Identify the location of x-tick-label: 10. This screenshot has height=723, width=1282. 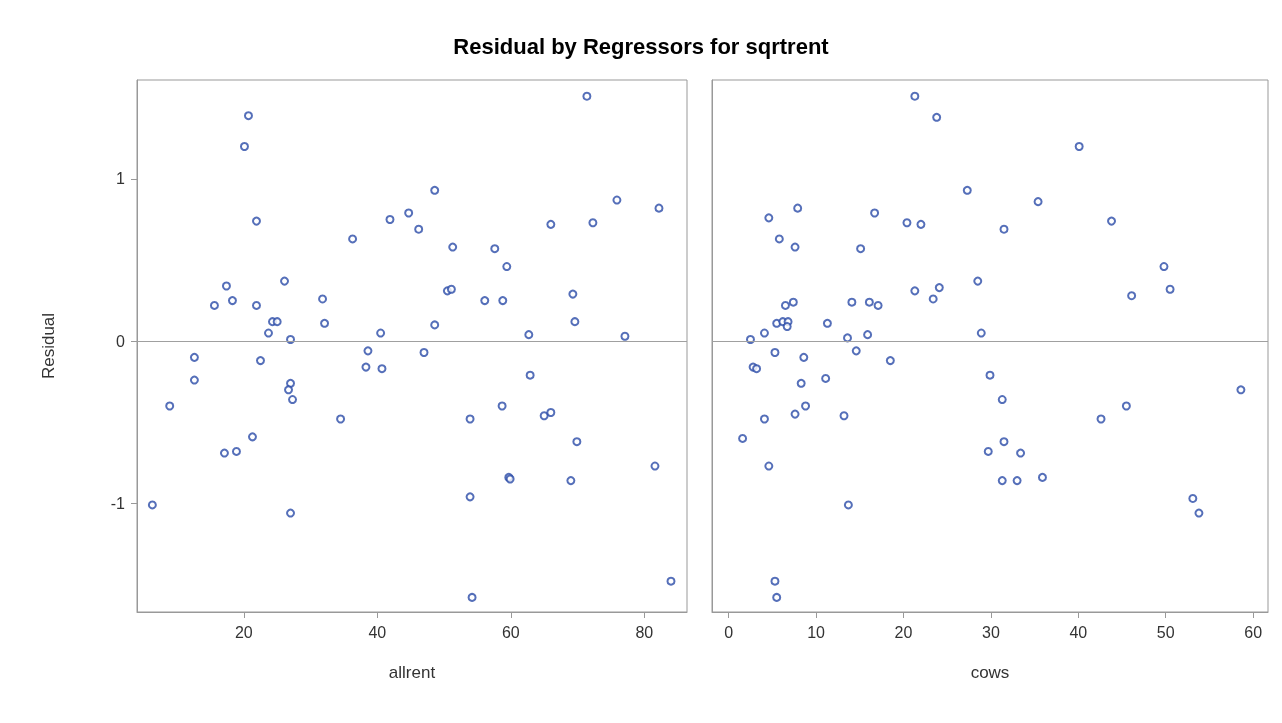
(816, 632).